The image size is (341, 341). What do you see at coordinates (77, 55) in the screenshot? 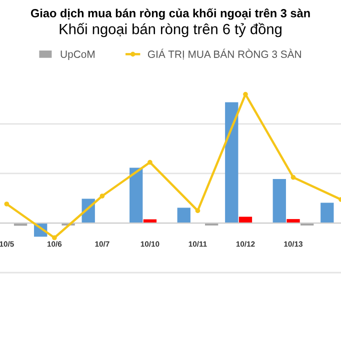
I see `legend-label: UpCoM` at bounding box center [77, 55].